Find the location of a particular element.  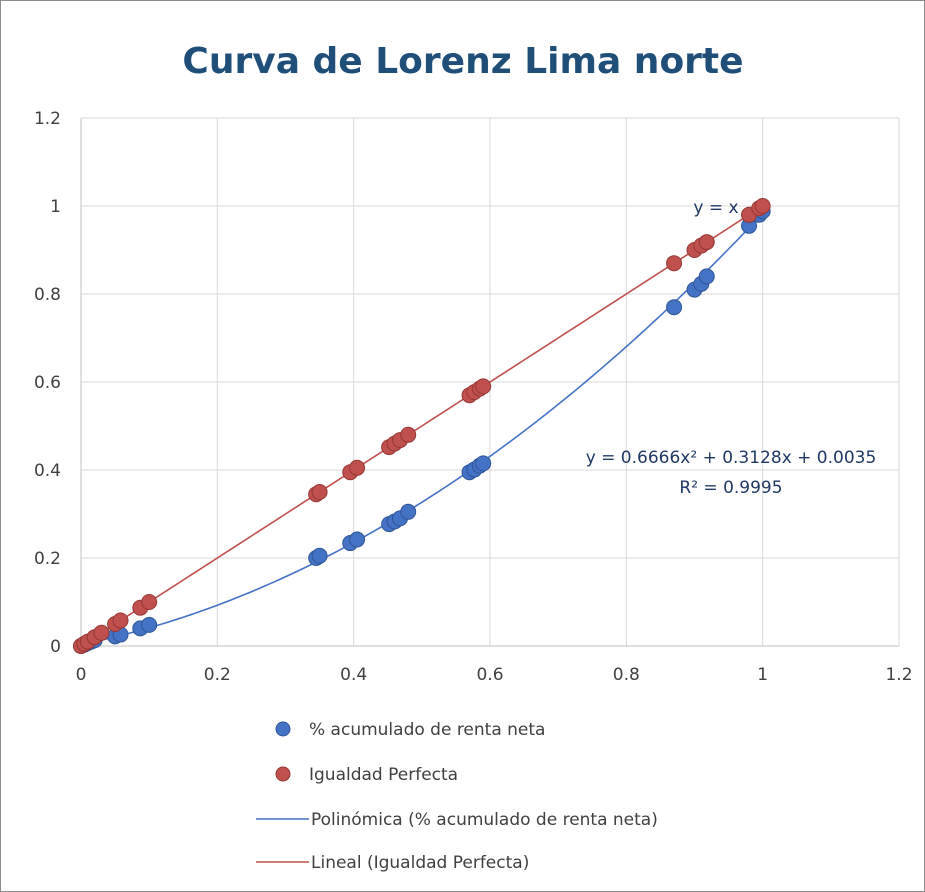

y-tick-label: 1 is located at coordinates (55, 207).